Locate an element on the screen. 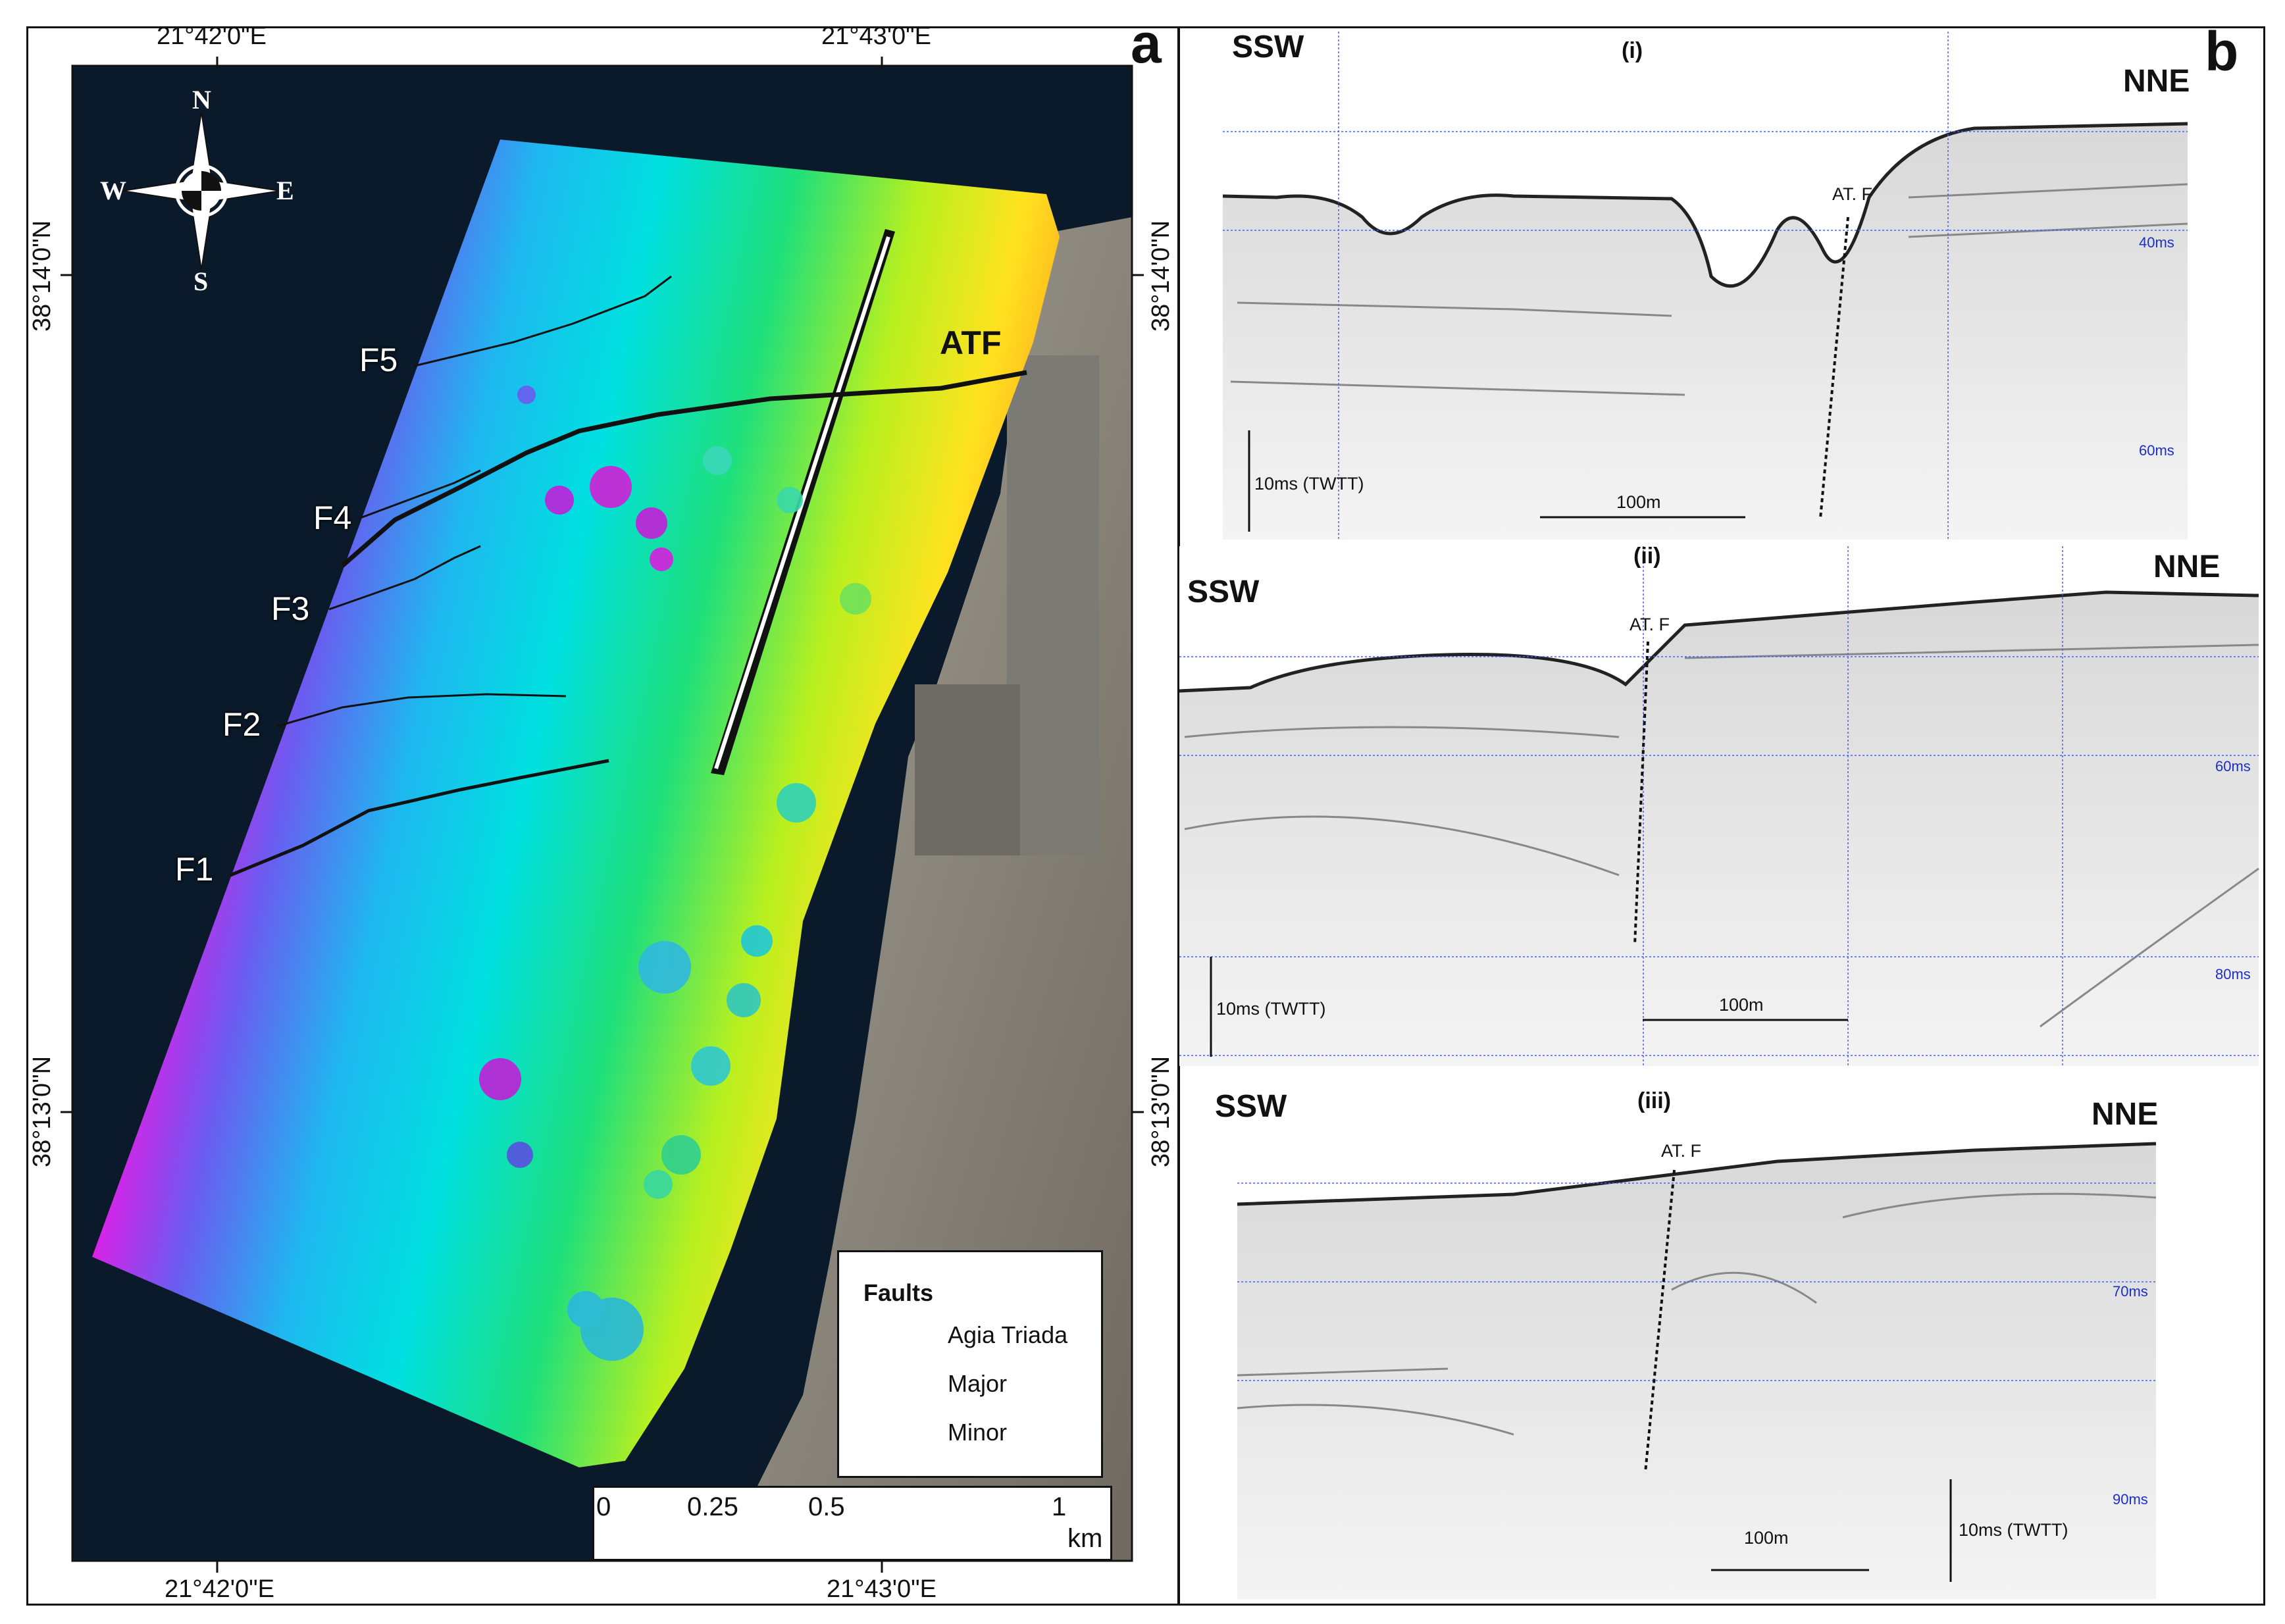 The image size is (2285, 1624). profile-iii-fault-label: AT. F is located at coordinates (1681, 1151).